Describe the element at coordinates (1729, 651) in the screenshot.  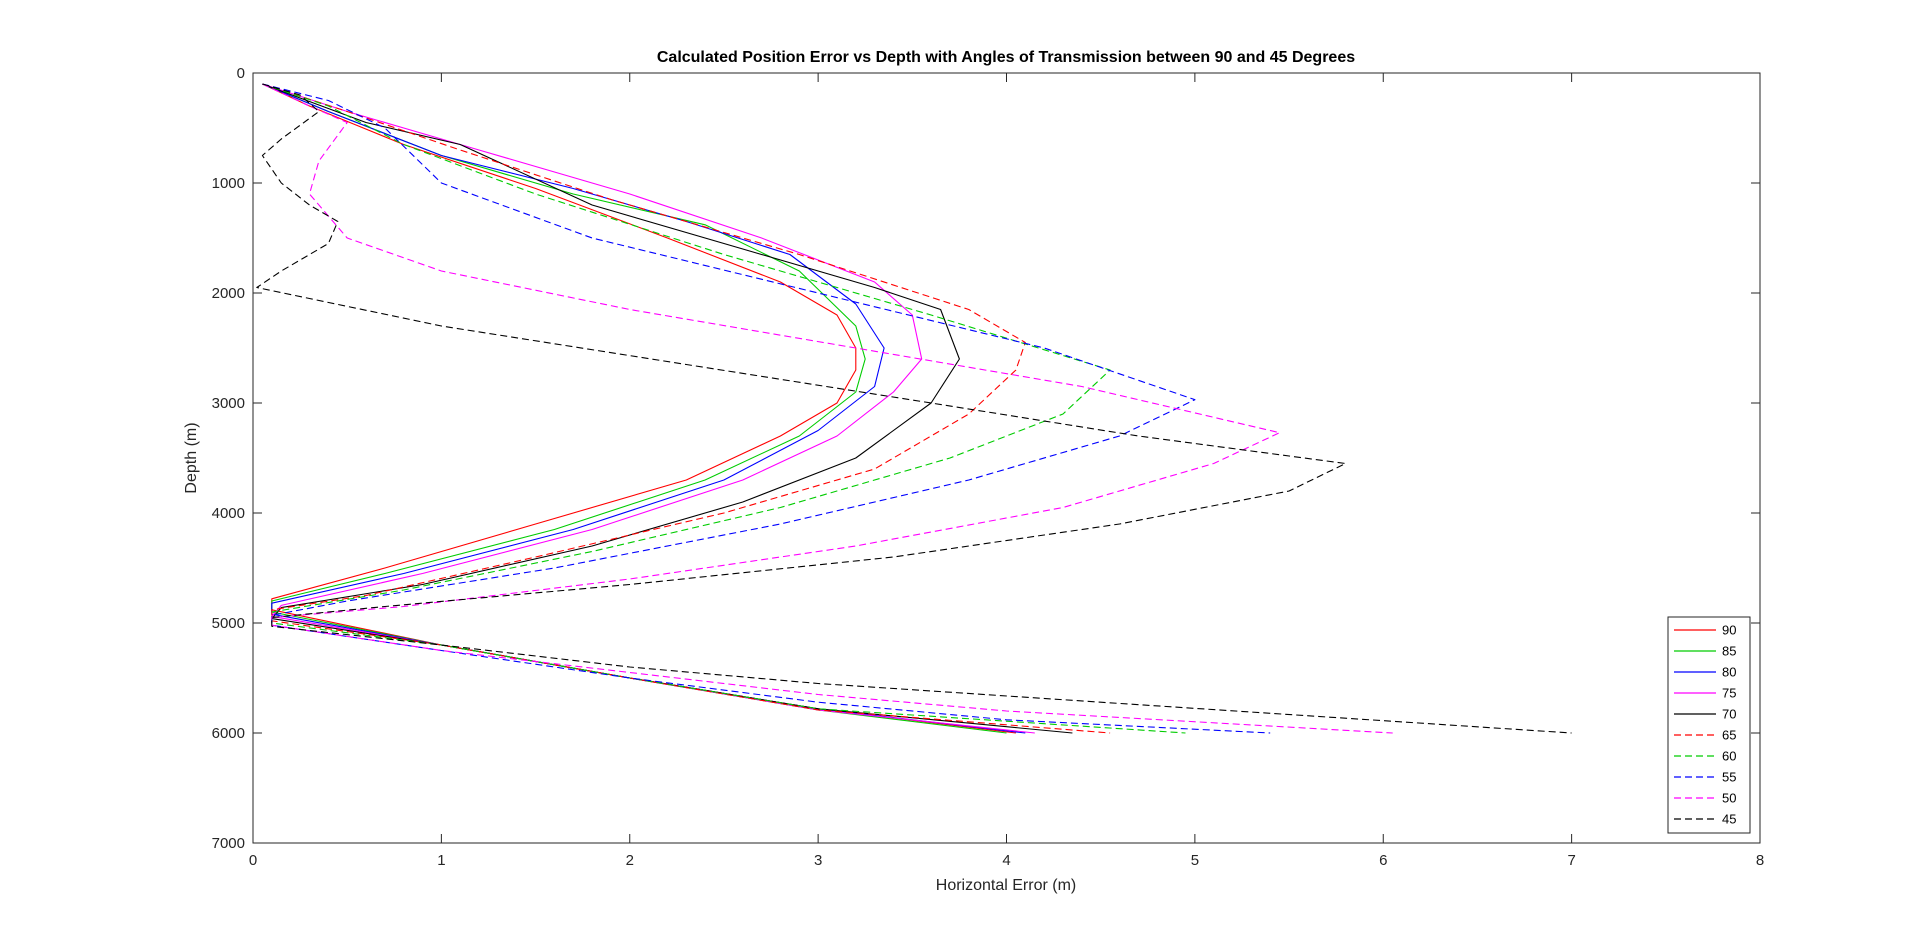
I see `legend-label-85: 85` at that location.